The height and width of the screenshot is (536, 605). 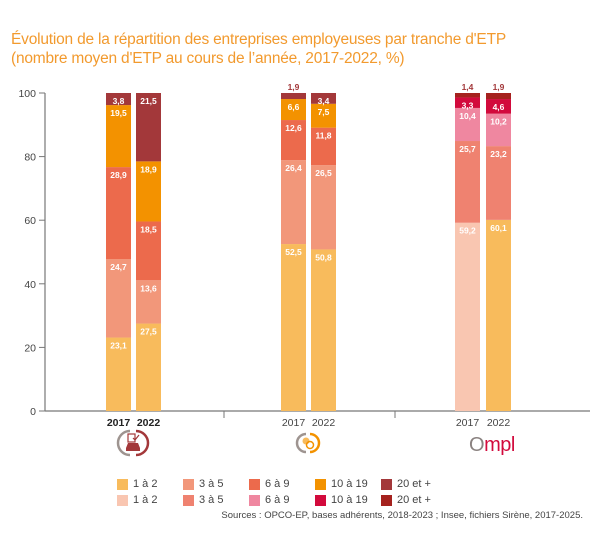 What do you see at coordinates (148, 288) in the screenshot?
I see `data-label: 13,6` at bounding box center [148, 288].